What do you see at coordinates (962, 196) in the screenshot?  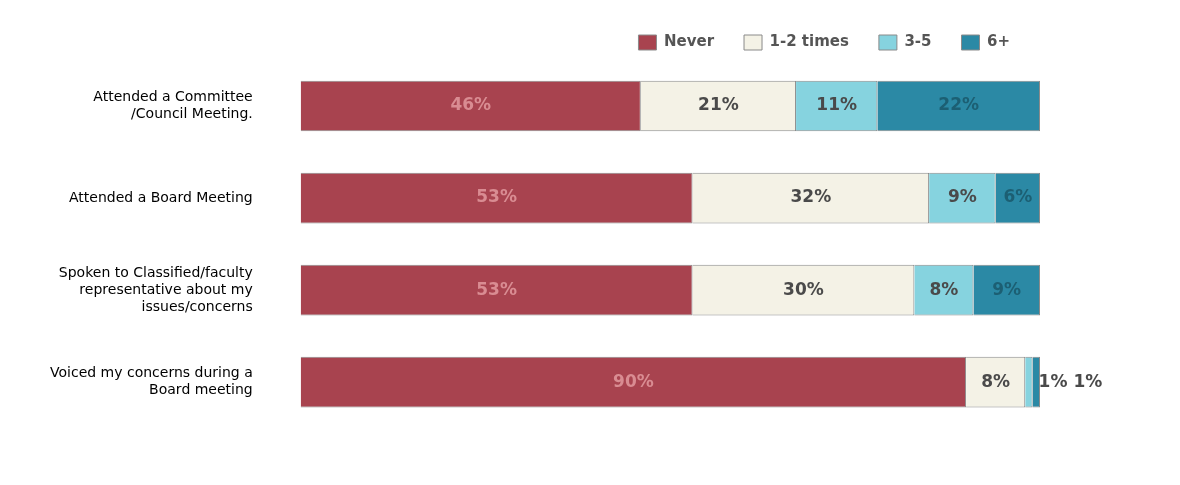 I see `data-label: 9%` at bounding box center [962, 196].